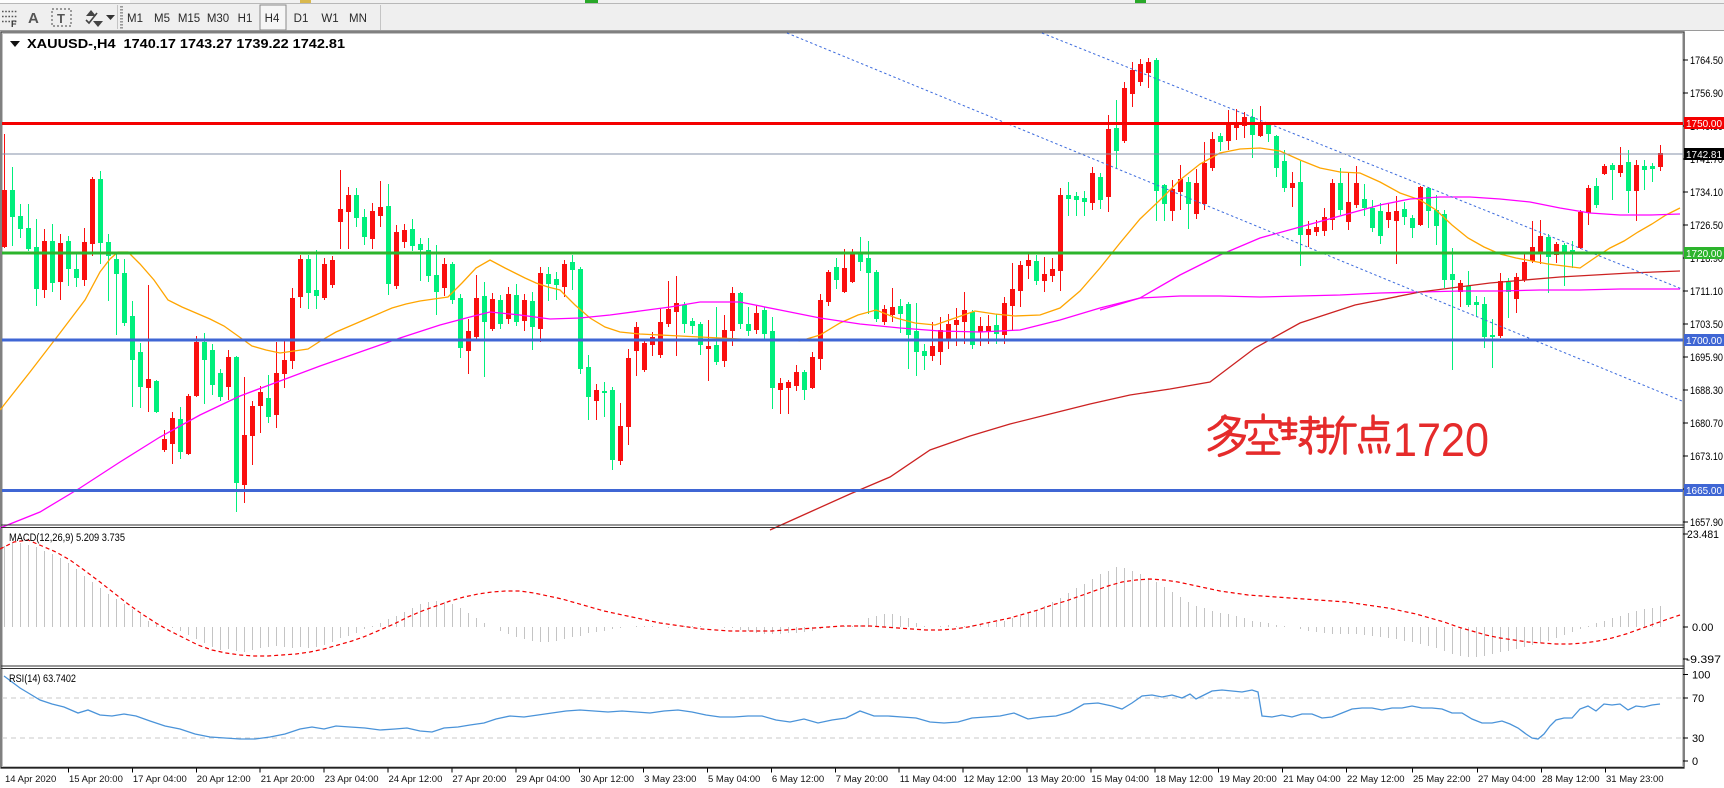 The image size is (1724, 788). What do you see at coordinates (734, 779) in the screenshot?
I see `svg-text: 5 May 04:00` at bounding box center [734, 779].